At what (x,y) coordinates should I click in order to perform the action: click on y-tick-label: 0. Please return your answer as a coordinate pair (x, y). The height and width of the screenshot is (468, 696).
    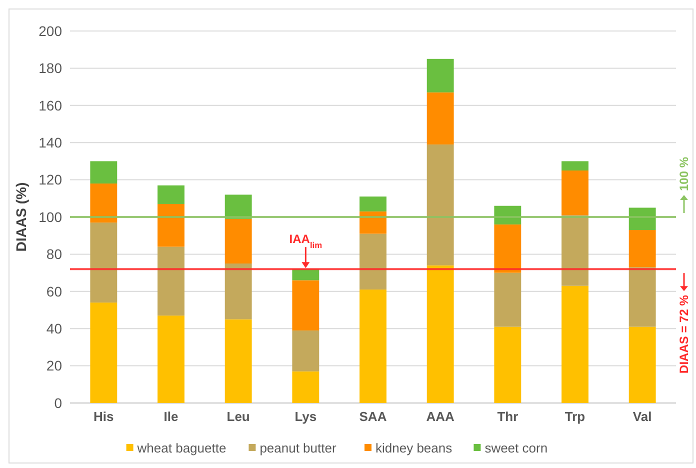
    Looking at the image, I should click on (58, 402).